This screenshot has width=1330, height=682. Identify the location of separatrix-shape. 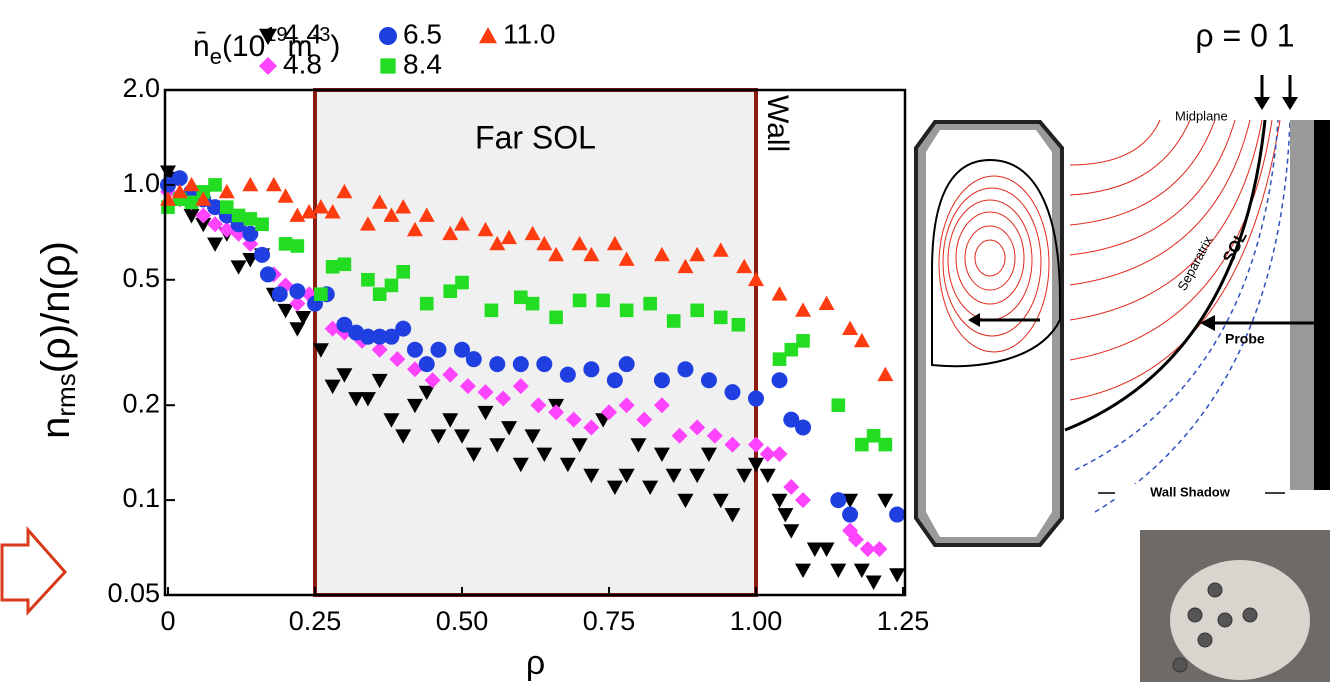
(996, 263).